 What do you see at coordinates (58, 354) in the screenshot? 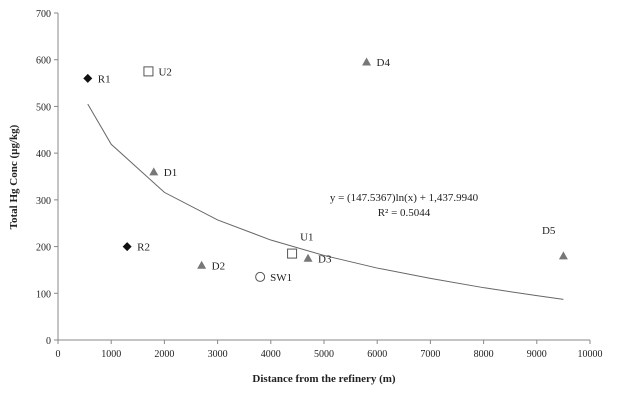
I see `x-tick-label: 0` at bounding box center [58, 354].